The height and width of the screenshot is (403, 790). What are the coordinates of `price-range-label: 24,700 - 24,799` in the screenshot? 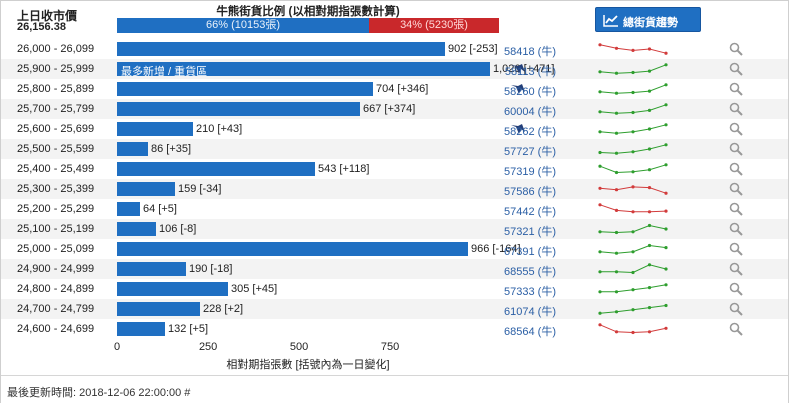 It's located at (56, 309).